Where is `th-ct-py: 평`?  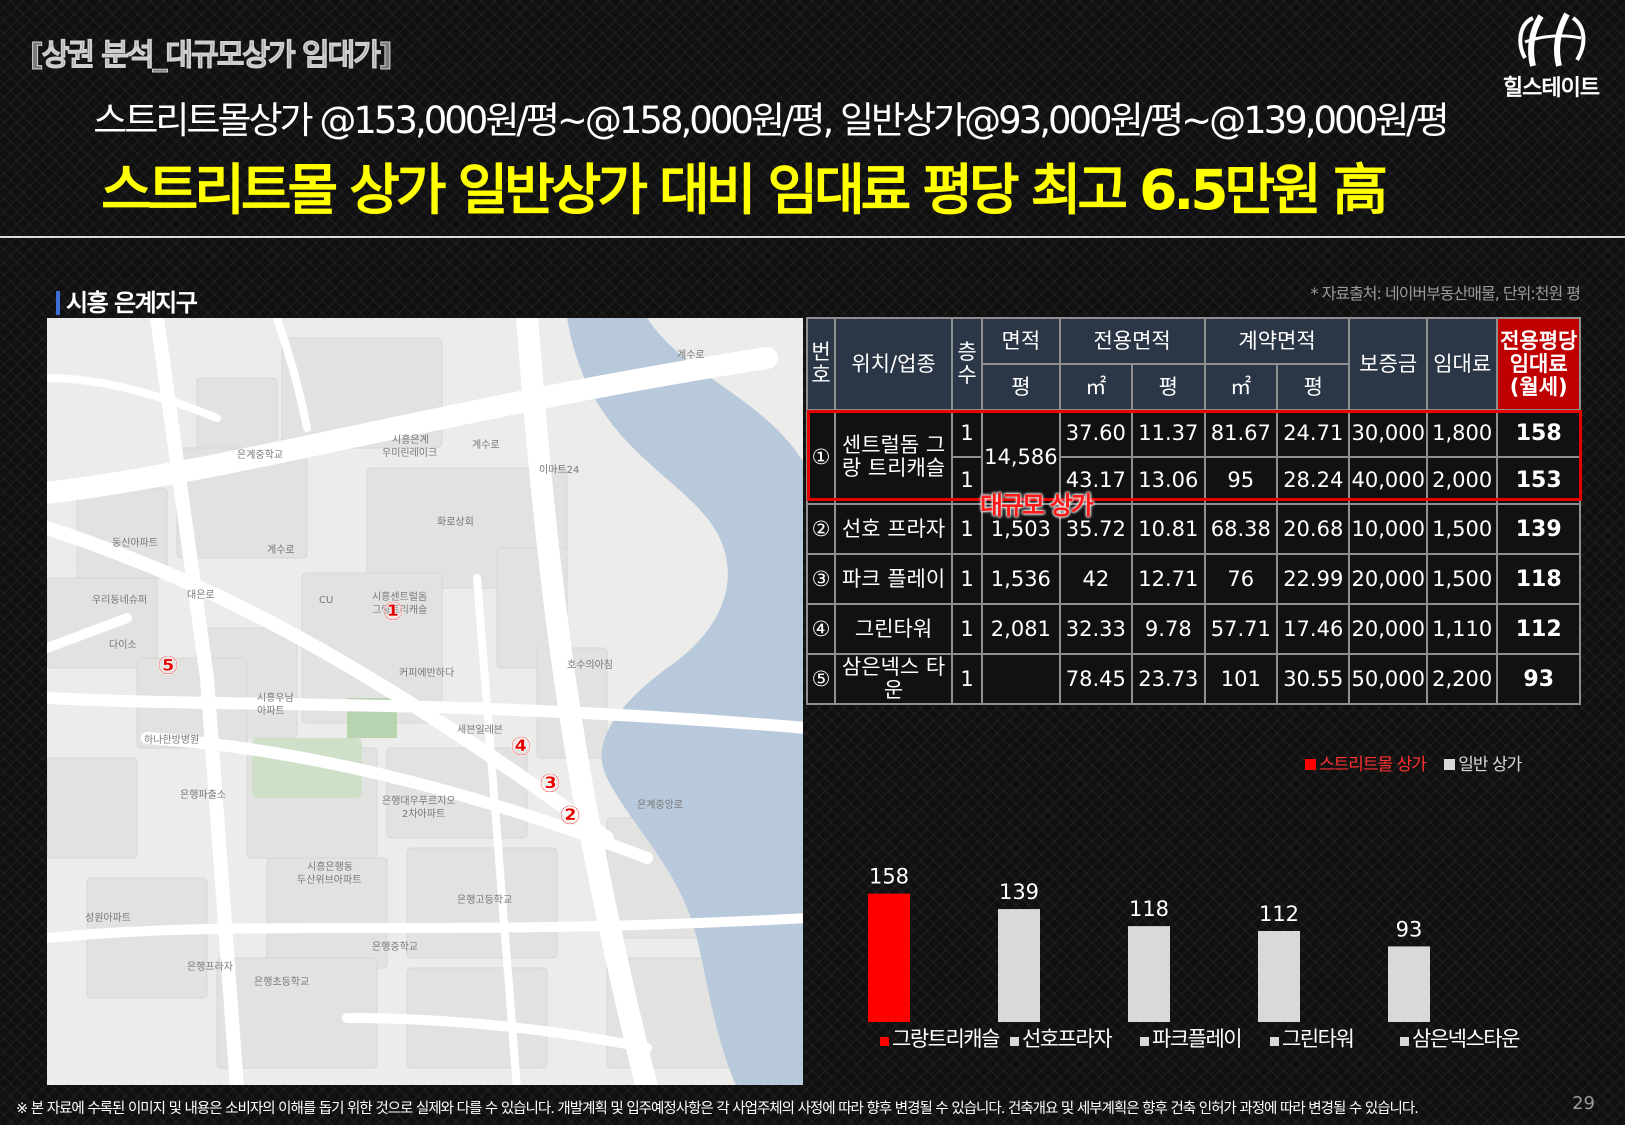
th-ct-py: 평 is located at coordinates (1313, 387).